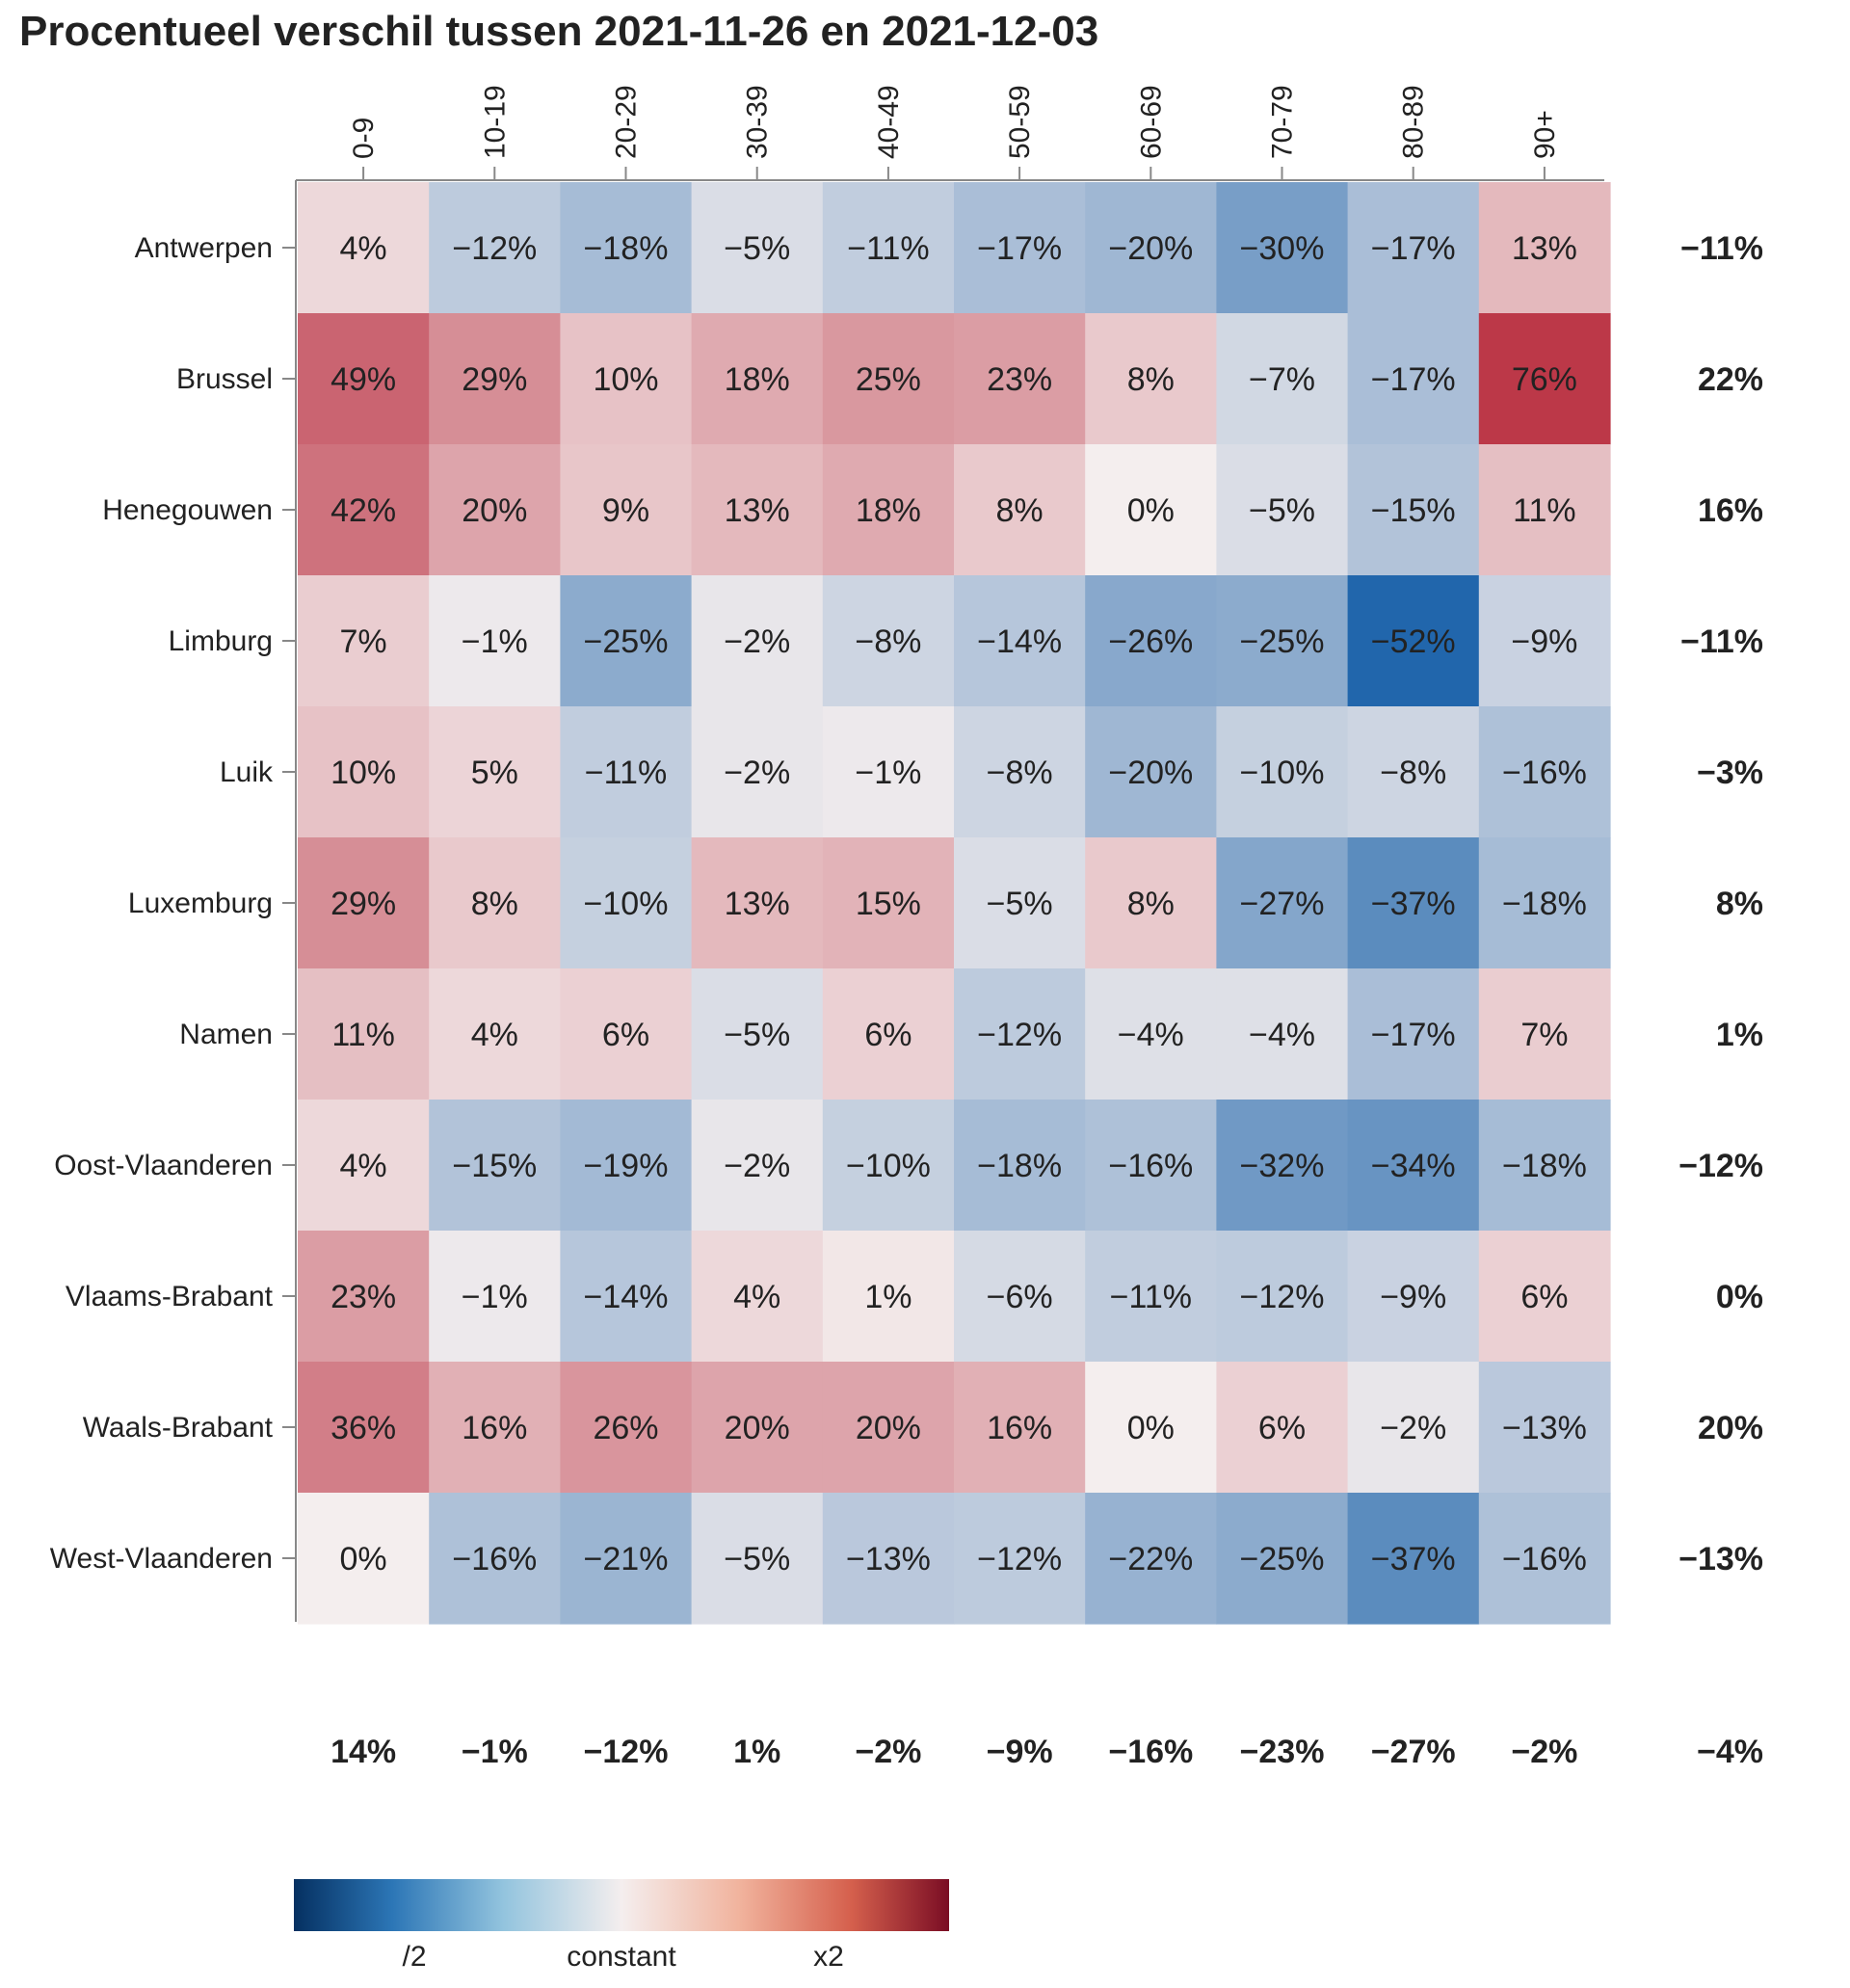 The image size is (1850, 1988). I want to click on row-total-label: 22%, so click(1730, 379).